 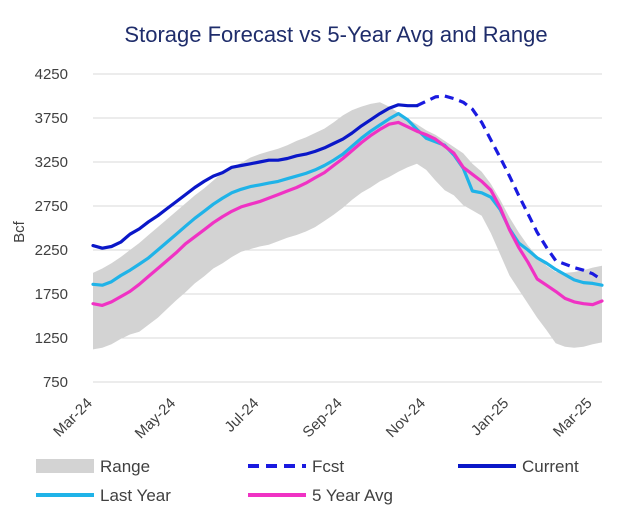 What do you see at coordinates (155, 418) in the screenshot?
I see `x-tick-label: May-24` at bounding box center [155, 418].